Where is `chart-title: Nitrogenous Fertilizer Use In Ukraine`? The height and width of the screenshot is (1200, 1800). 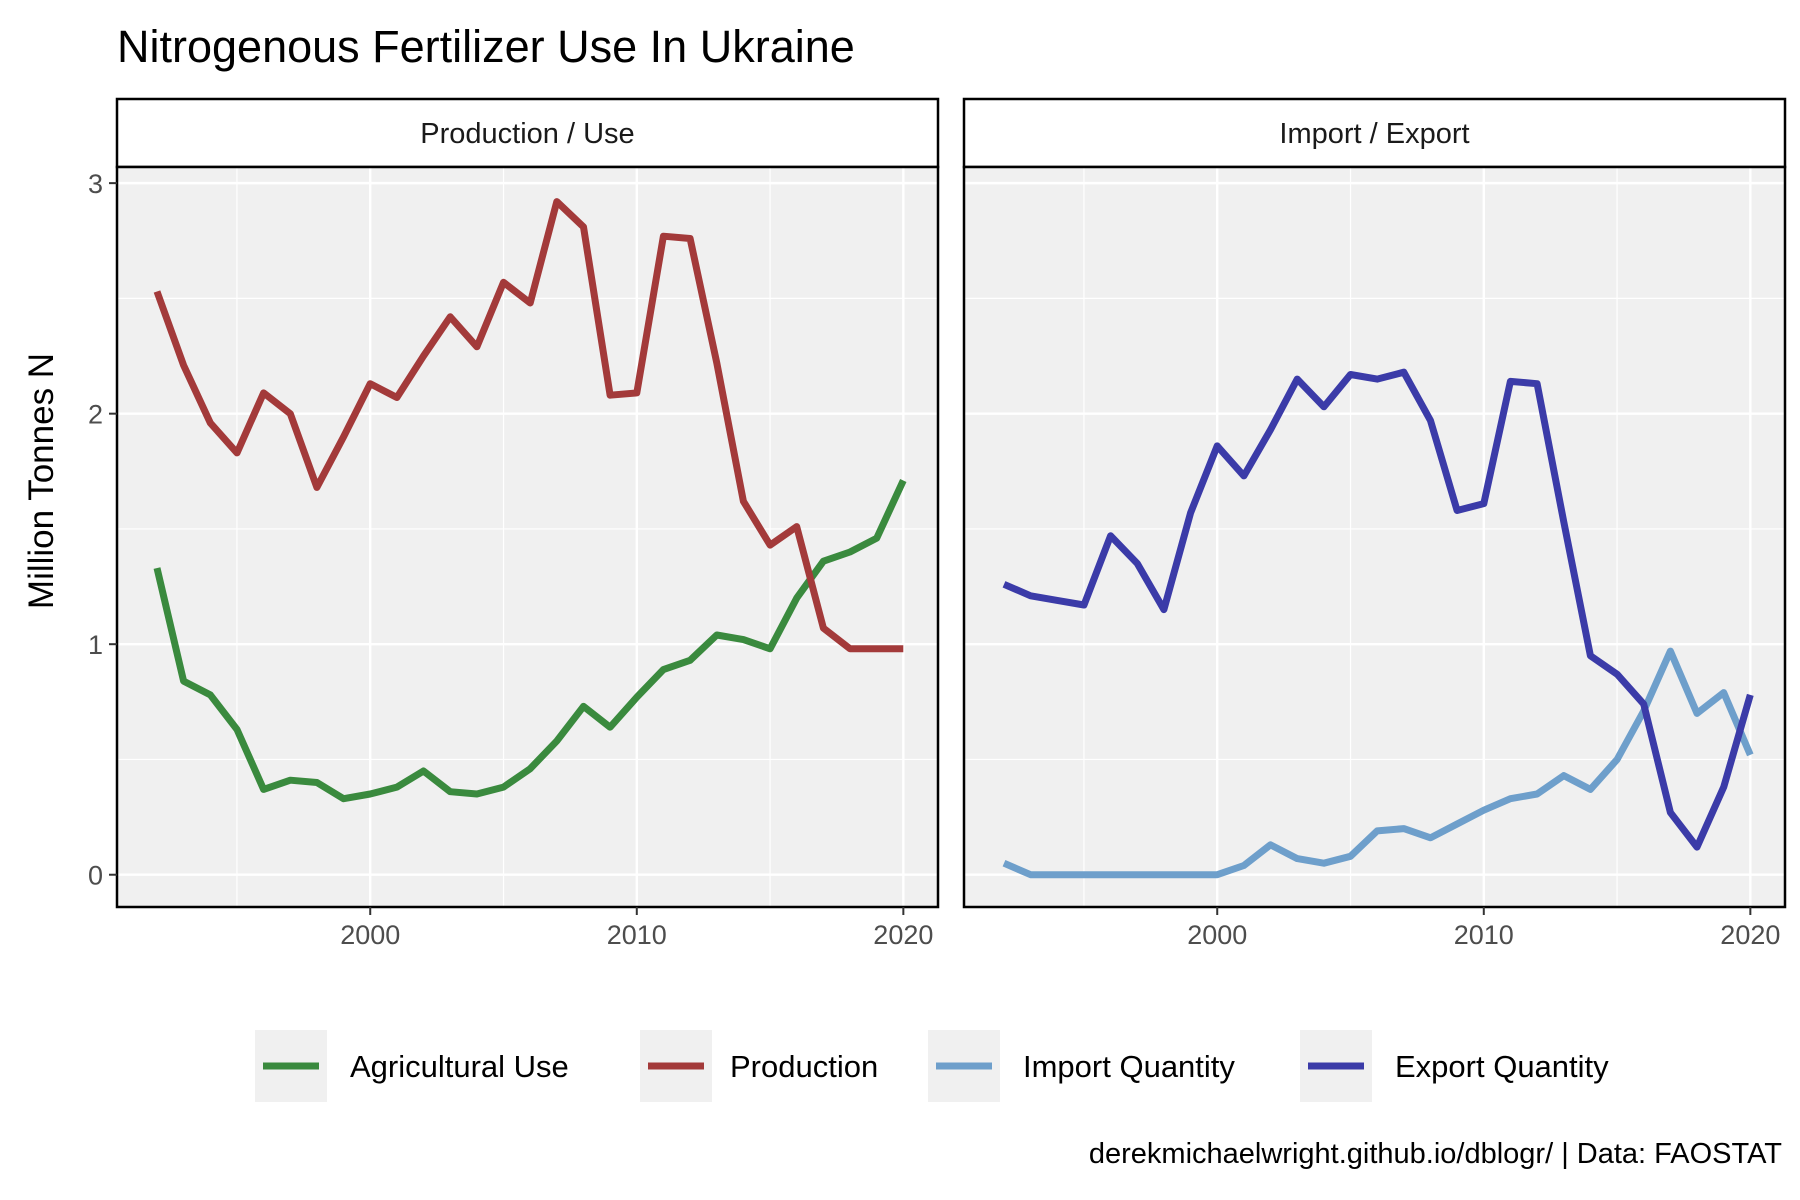
chart-title: Nitrogenous Fertilizer Use In Ukraine is located at coordinates (486, 46).